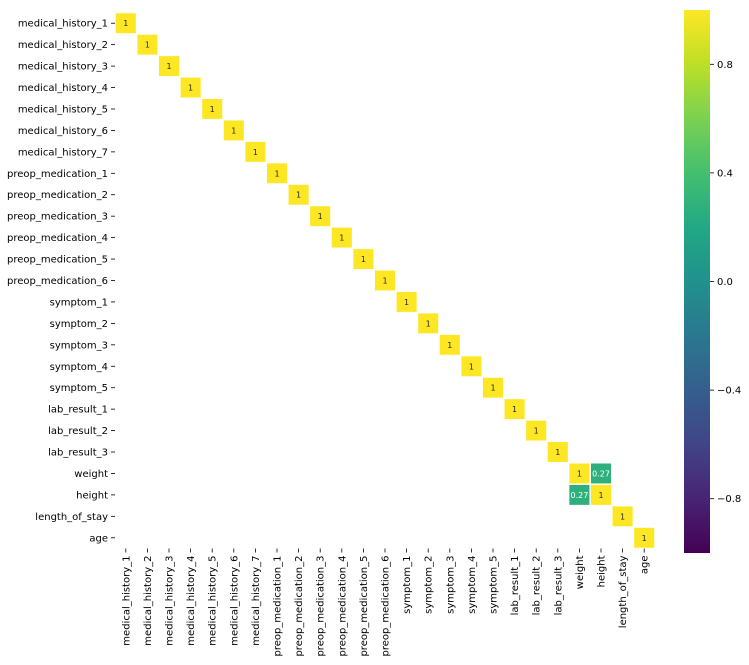 Image resolution: width=749 pixels, height=665 pixels. What do you see at coordinates (450, 585) in the screenshot?
I see `x-tick-label: symptom_3` at bounding box center [450, 585].